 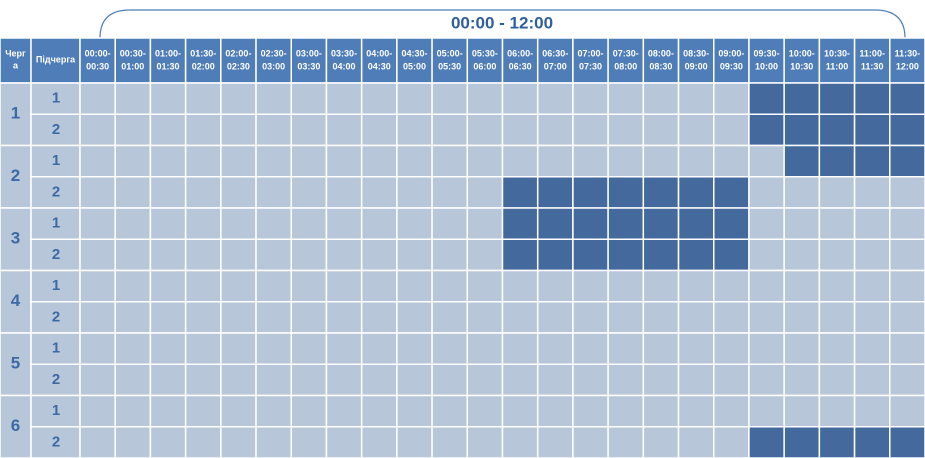 What do you see at coordinates (203, 66) in the screenshot?
I see `slot-to: 02:00` at bounding box center [203, 66].